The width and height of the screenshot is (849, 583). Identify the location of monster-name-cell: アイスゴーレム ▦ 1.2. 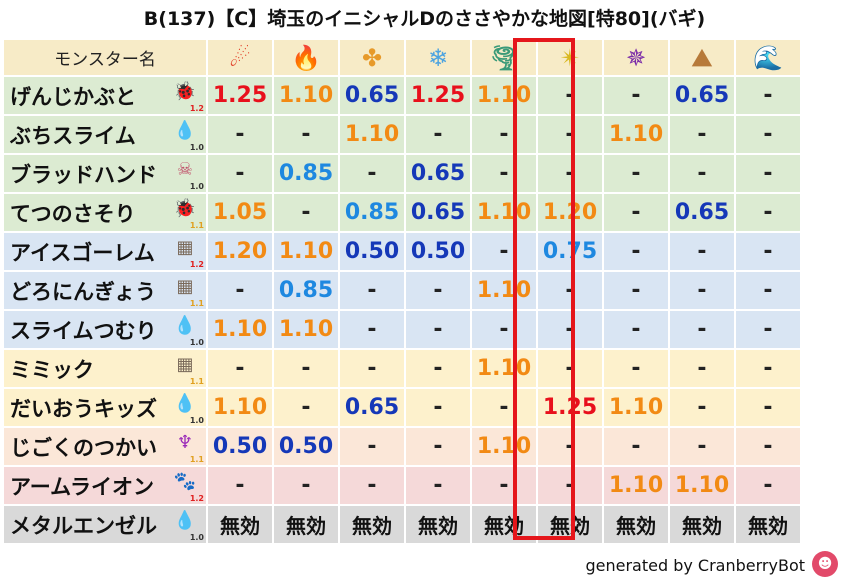
(105, 251).